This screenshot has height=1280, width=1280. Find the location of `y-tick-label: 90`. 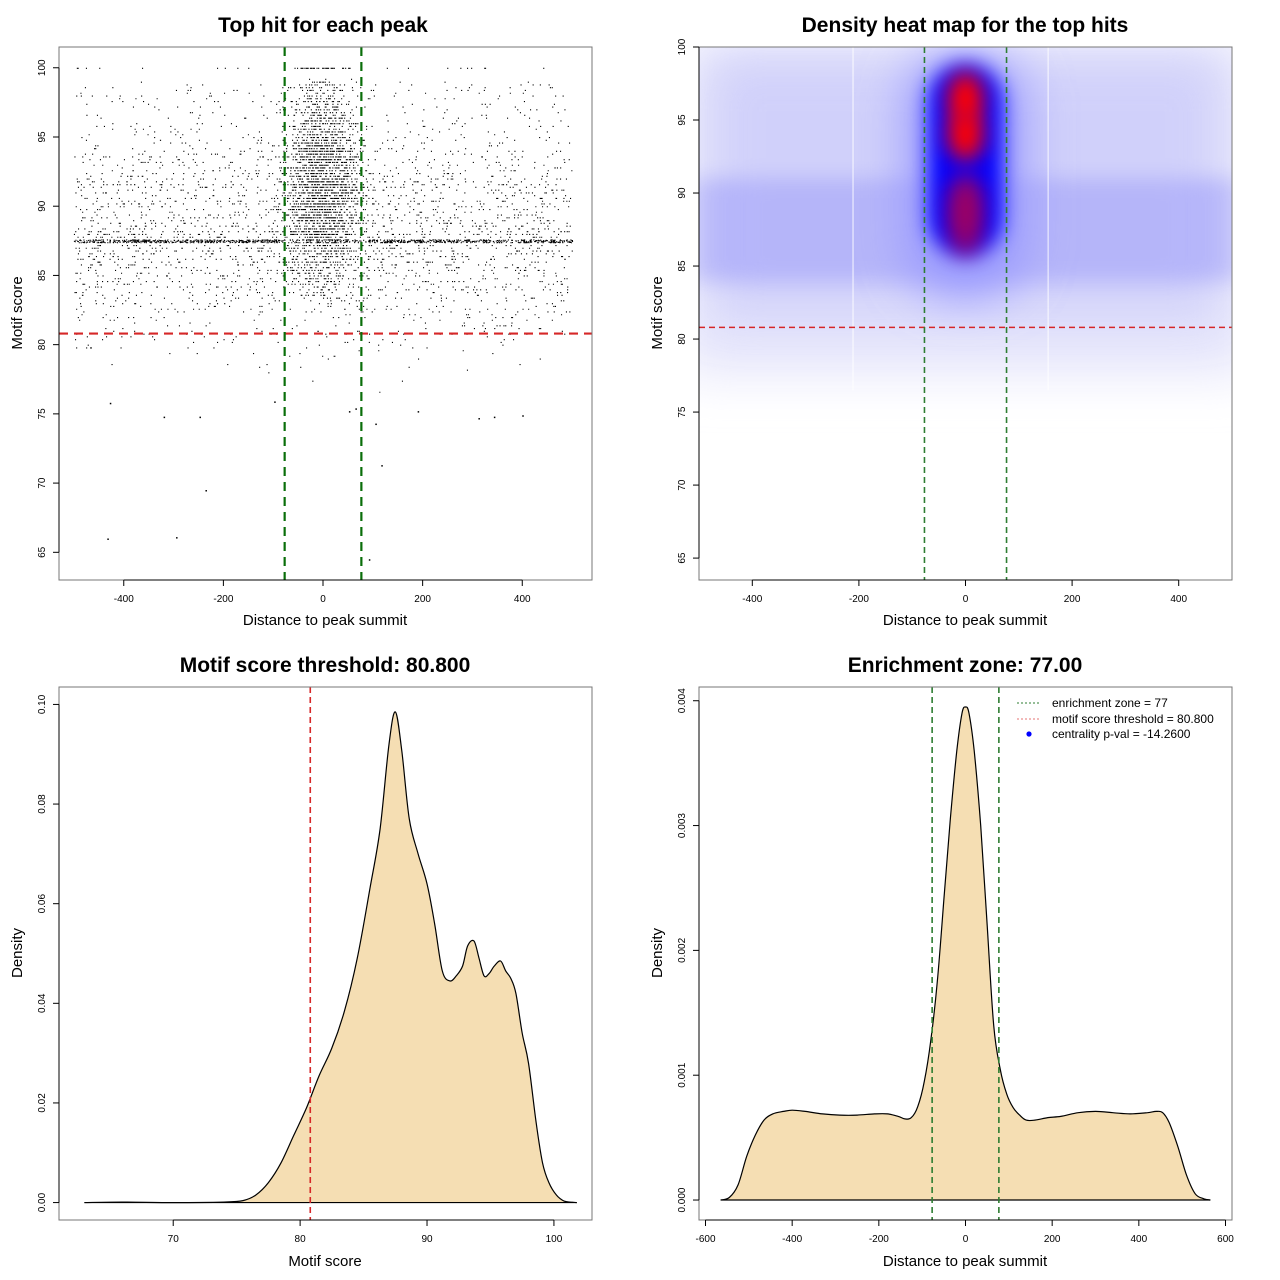

y-tick-label: 90 is located at coordinates (42, 206).